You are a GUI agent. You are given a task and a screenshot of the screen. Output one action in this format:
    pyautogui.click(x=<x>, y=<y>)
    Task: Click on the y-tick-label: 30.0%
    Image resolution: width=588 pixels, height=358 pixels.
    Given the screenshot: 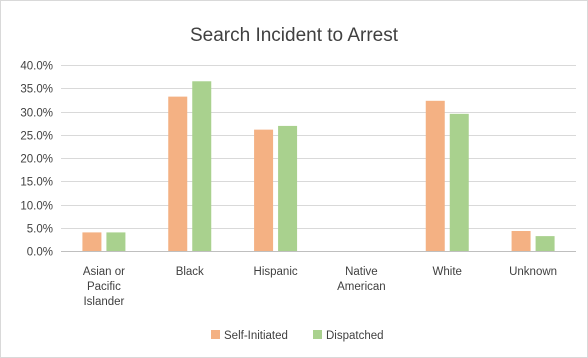 What is the action you would take?
    pyautogui.click(x=36, y=114)
    